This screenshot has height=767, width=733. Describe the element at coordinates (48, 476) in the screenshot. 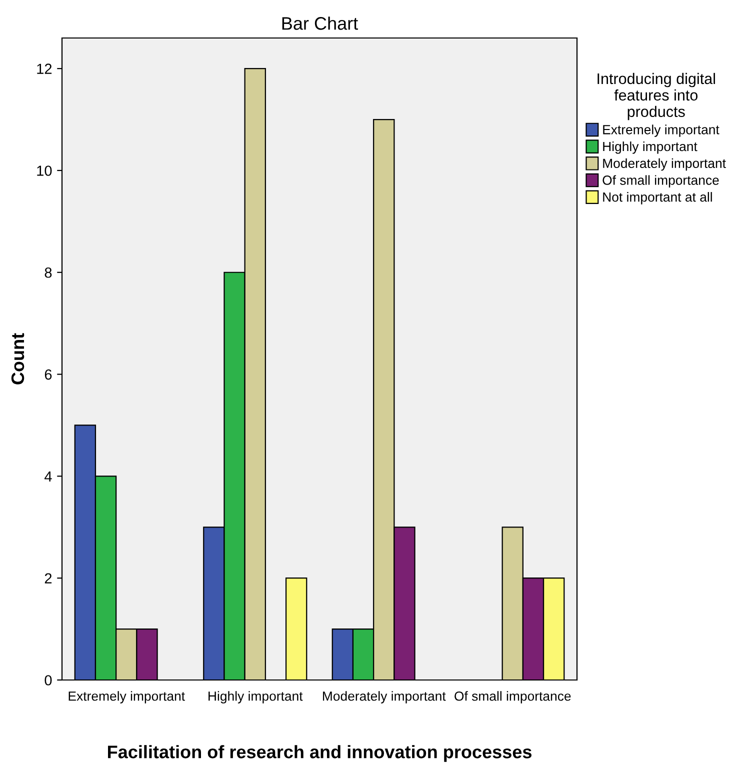

I see `y-tick-label: 4` at that location.